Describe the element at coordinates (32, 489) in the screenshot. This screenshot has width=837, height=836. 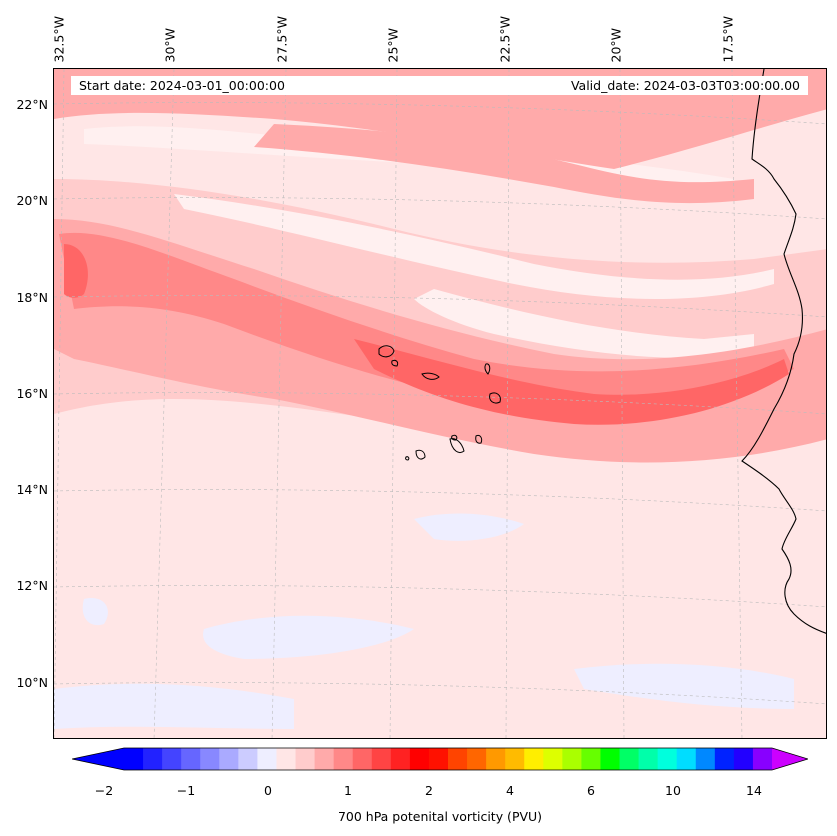
I see `lat-label-14n: 14°N` at that location.